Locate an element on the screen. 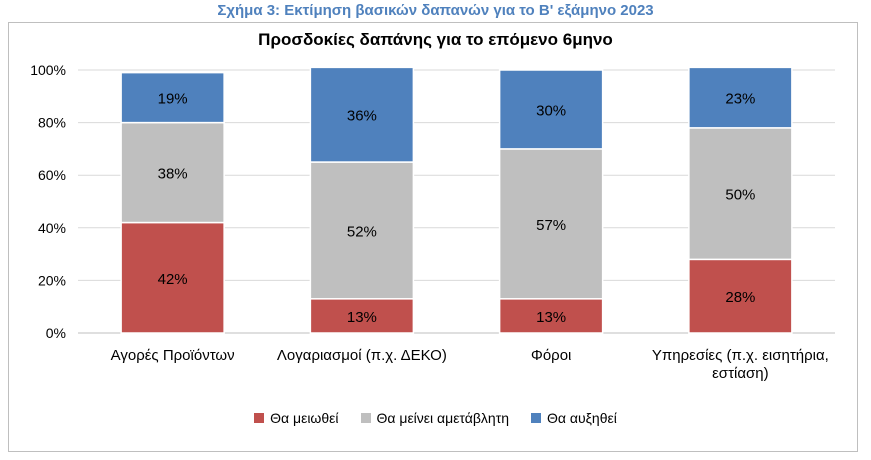 Image resolution: width=871 pixels, height=460 pixels. y-tick-label: 100% is located at coordinates (48, 70).